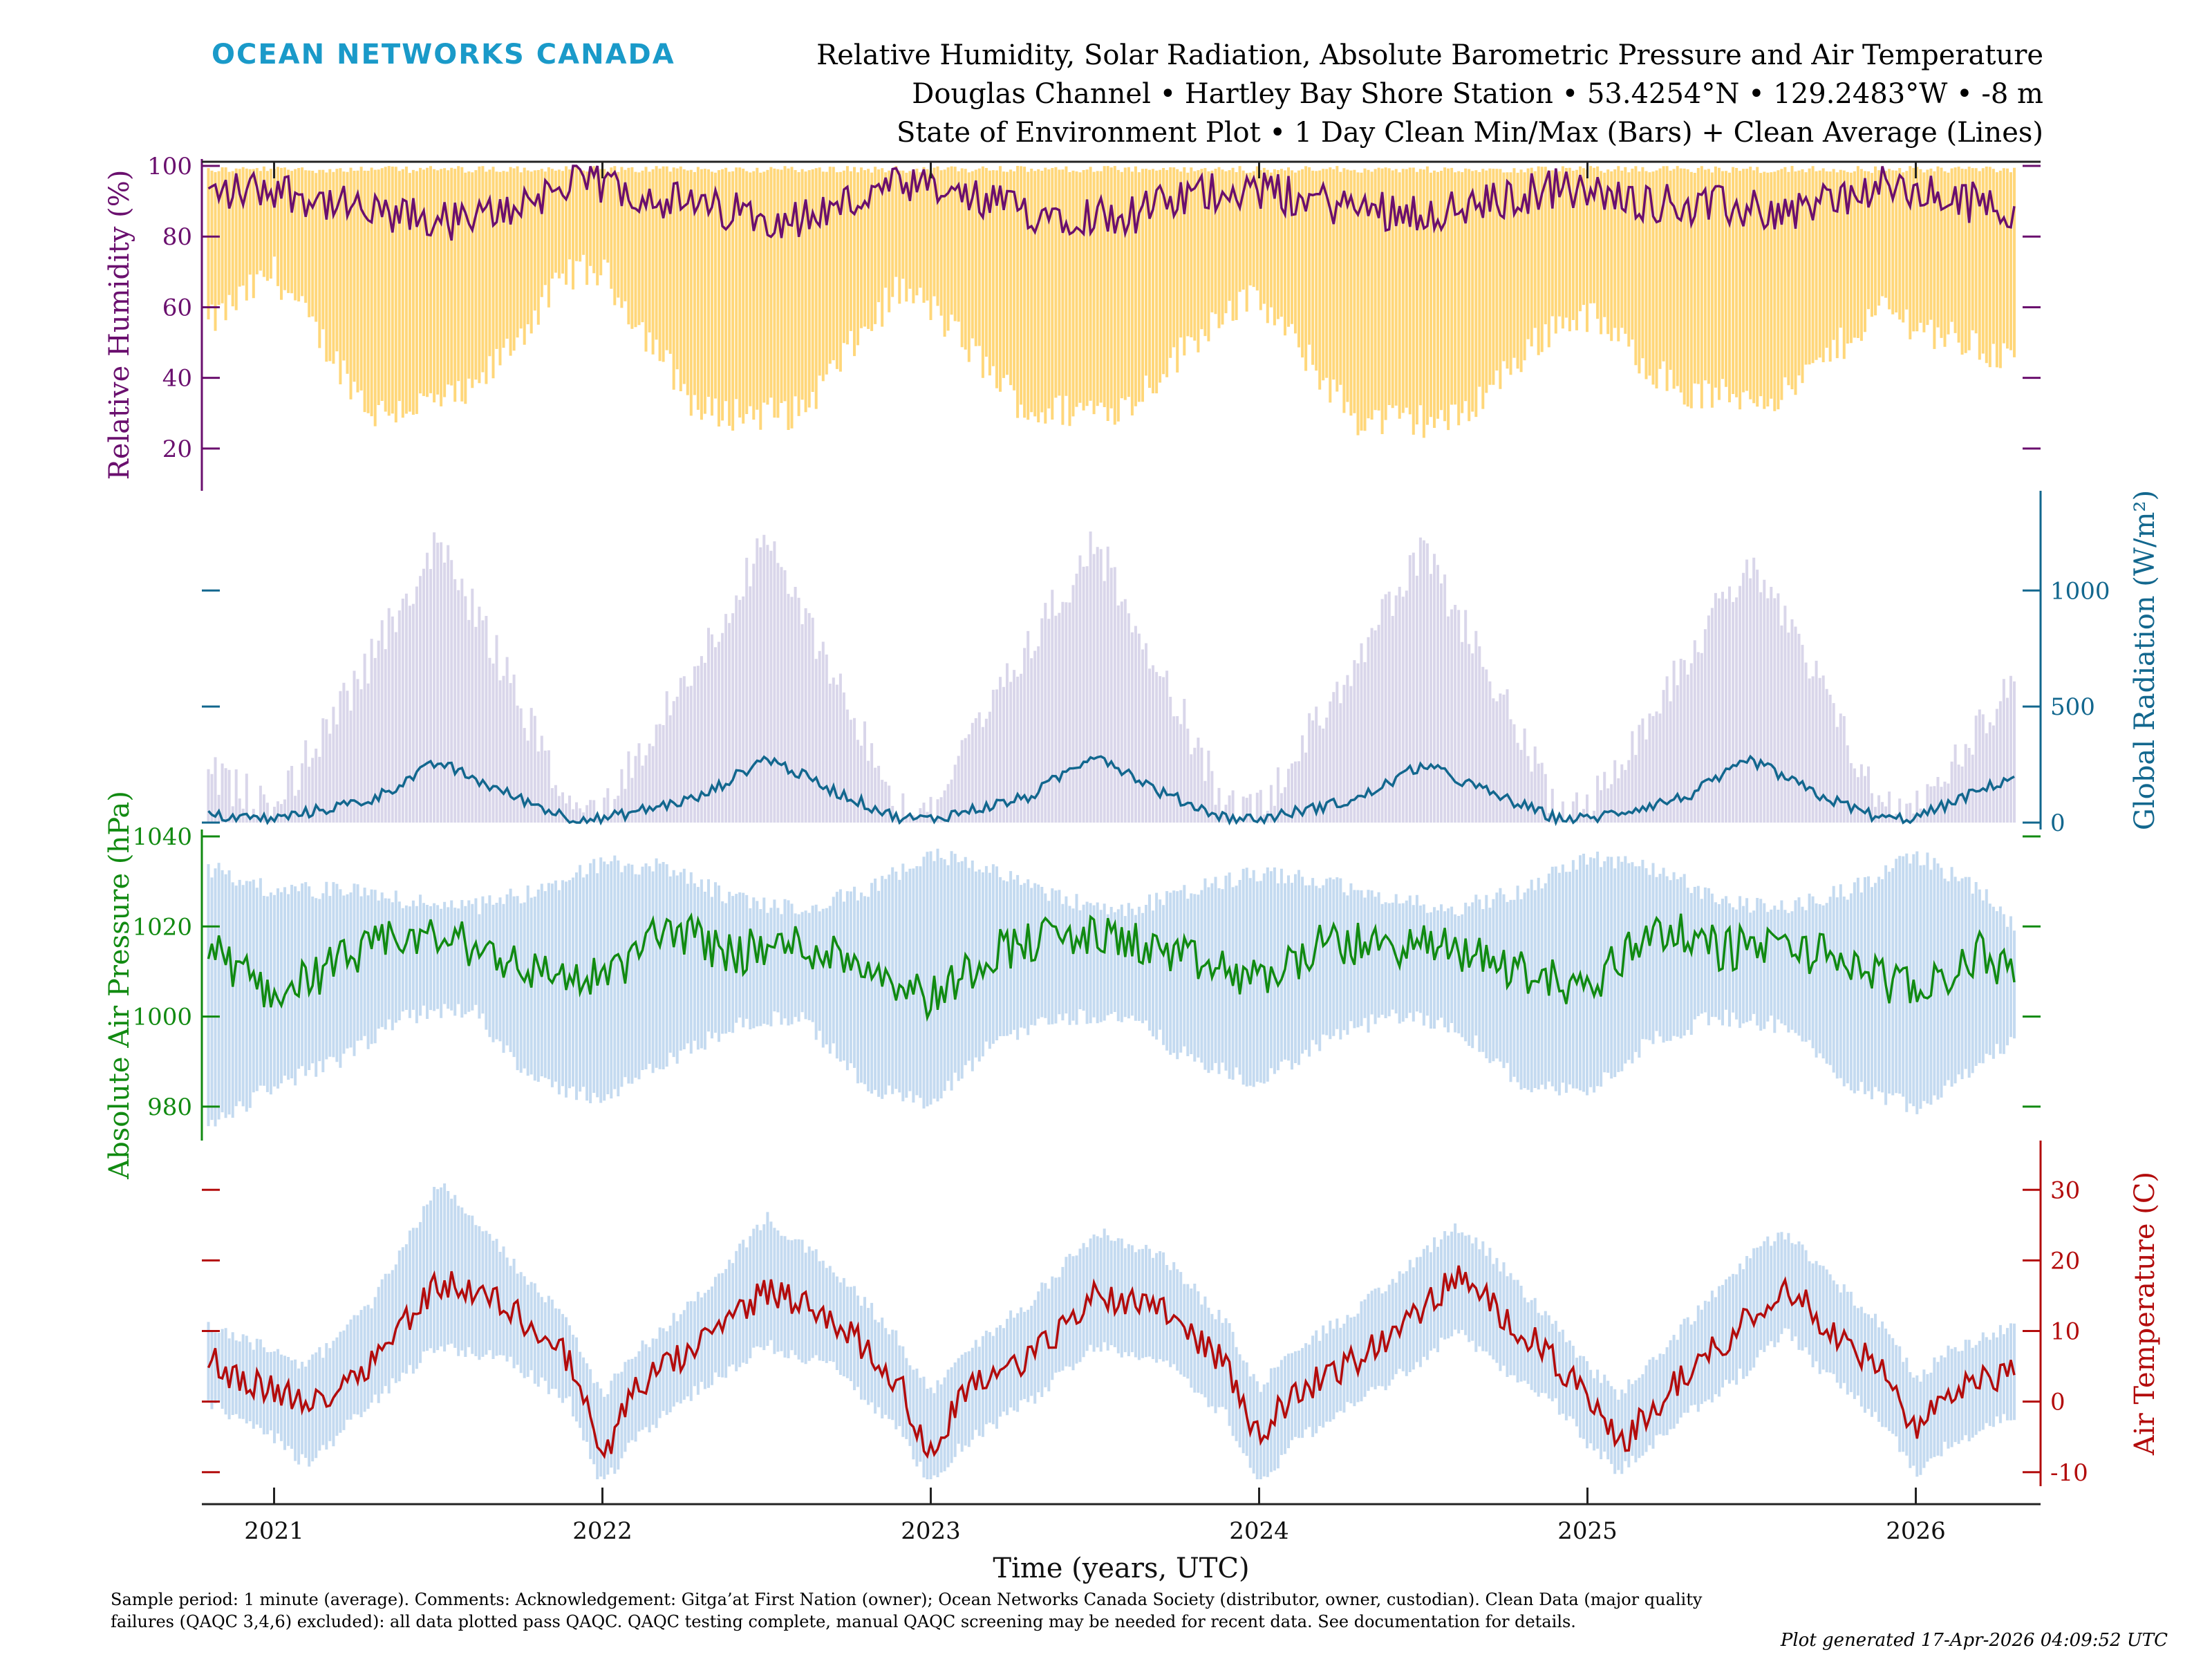 Image resolution: width=2212 pixels, height=1659 pixels. What do you see at coordinates (1121, 1568) in the screenshot?
I see `x-axis-title: Time (years, UTC)` at bounding box center [1121, 1568].